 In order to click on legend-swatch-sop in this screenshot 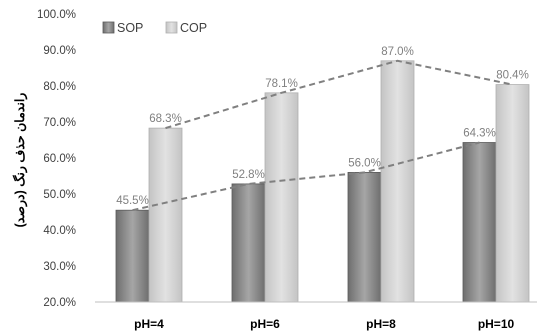, I will do `click(108, 27)`.